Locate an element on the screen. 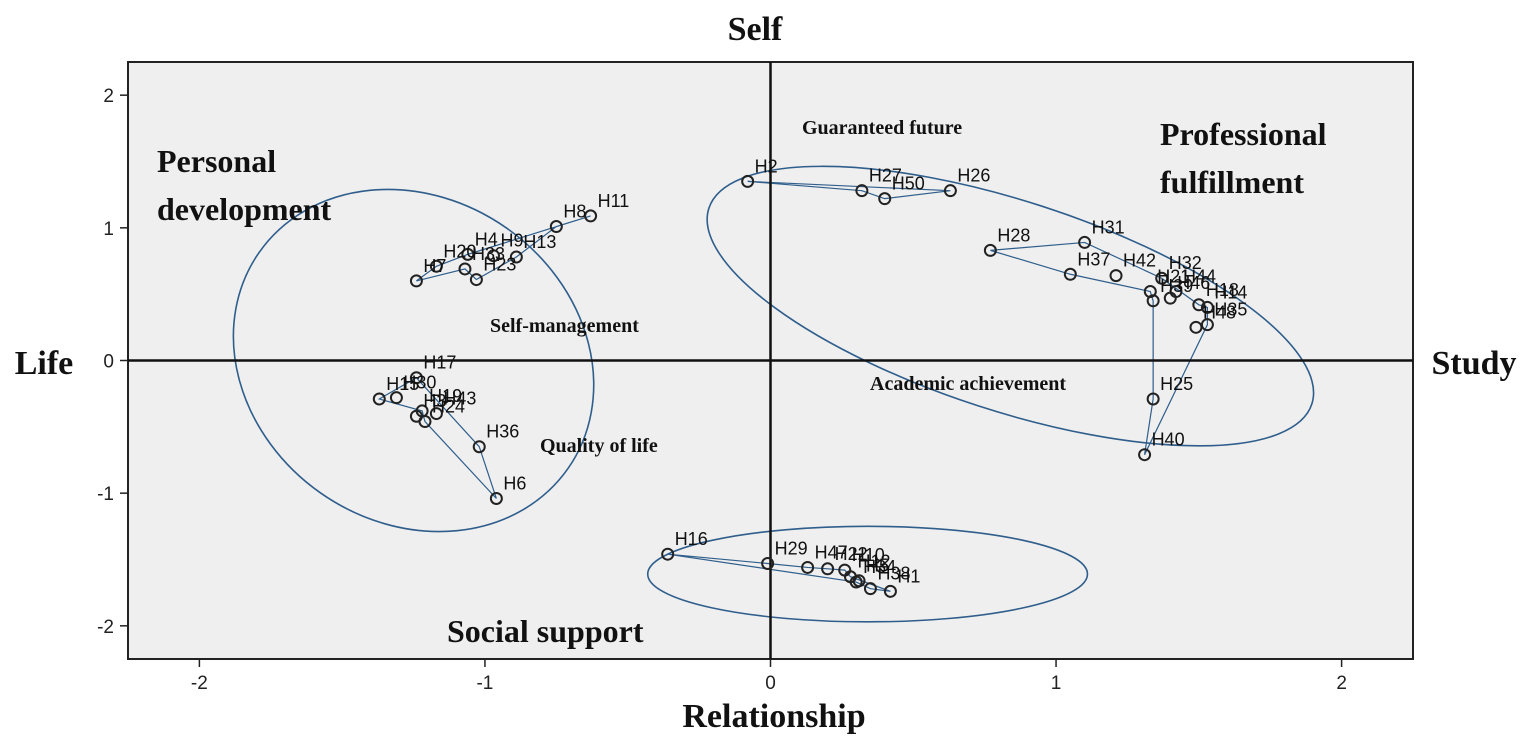  point-label-h26: H26 is located at coordinates (973, 176).